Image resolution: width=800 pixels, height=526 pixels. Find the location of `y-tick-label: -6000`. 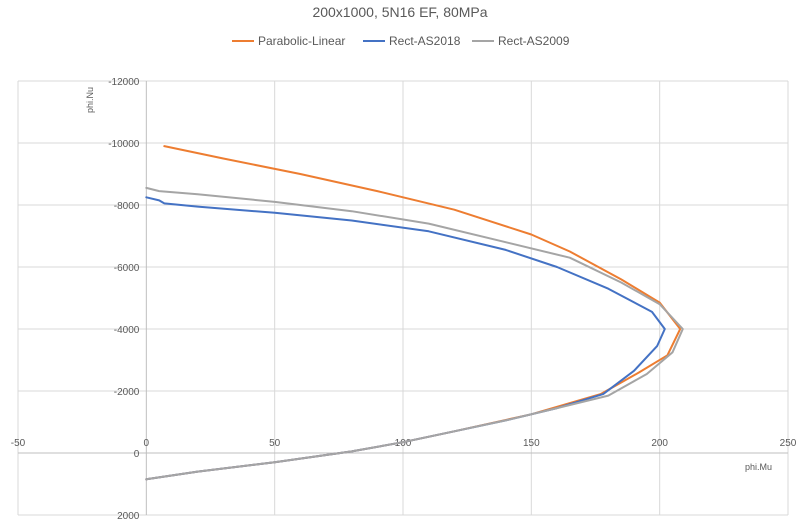

y-tick-label: -6000 is located at coordinates (127, 268).